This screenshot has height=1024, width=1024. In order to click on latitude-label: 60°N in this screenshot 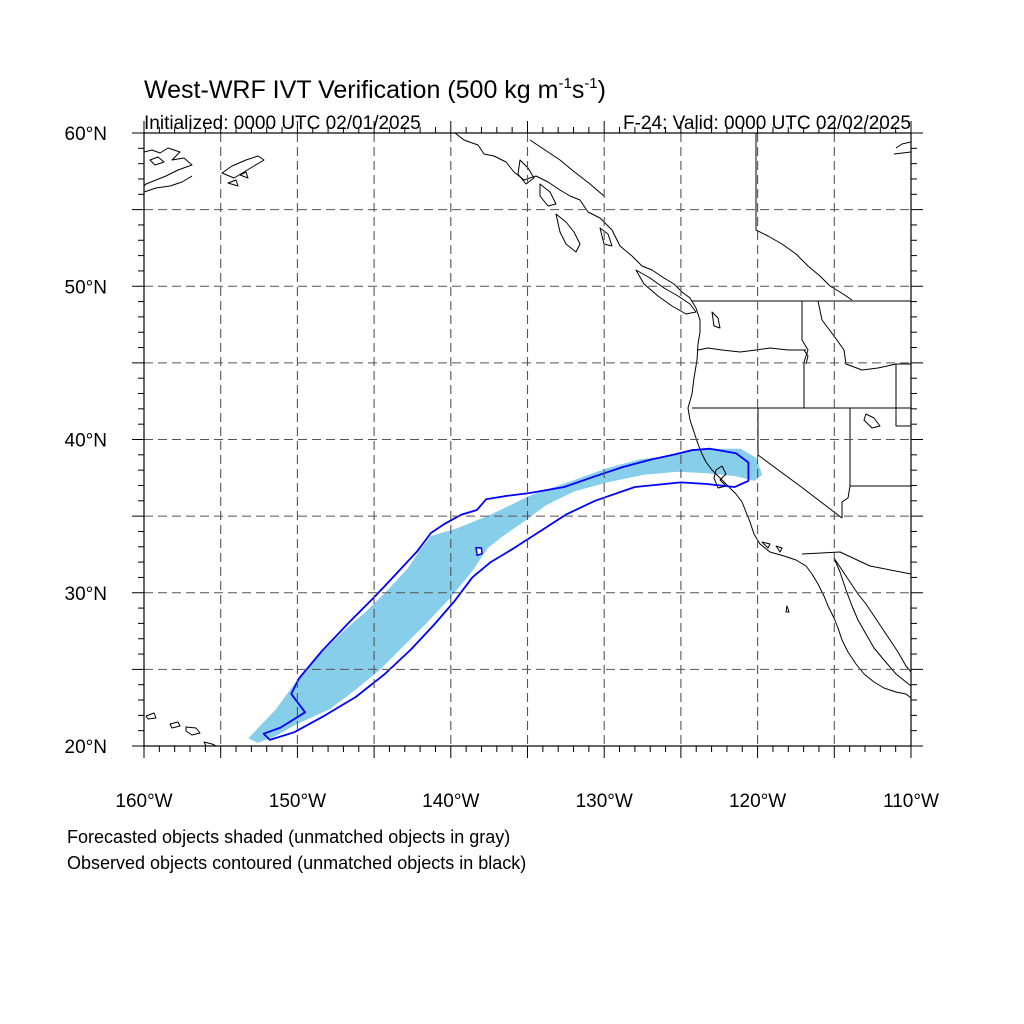, I will do `click(86, 134)`.